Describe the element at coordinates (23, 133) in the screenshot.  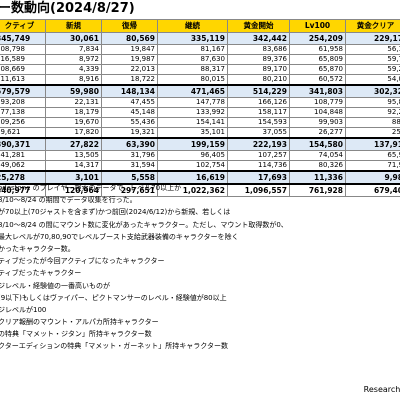
I see `table-cell: 69,621` at that location.